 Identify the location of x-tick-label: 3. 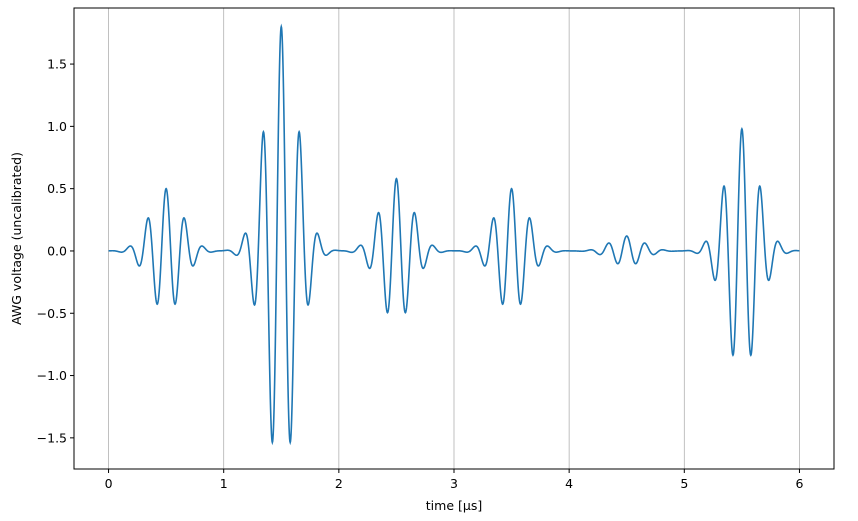
(454, 483).